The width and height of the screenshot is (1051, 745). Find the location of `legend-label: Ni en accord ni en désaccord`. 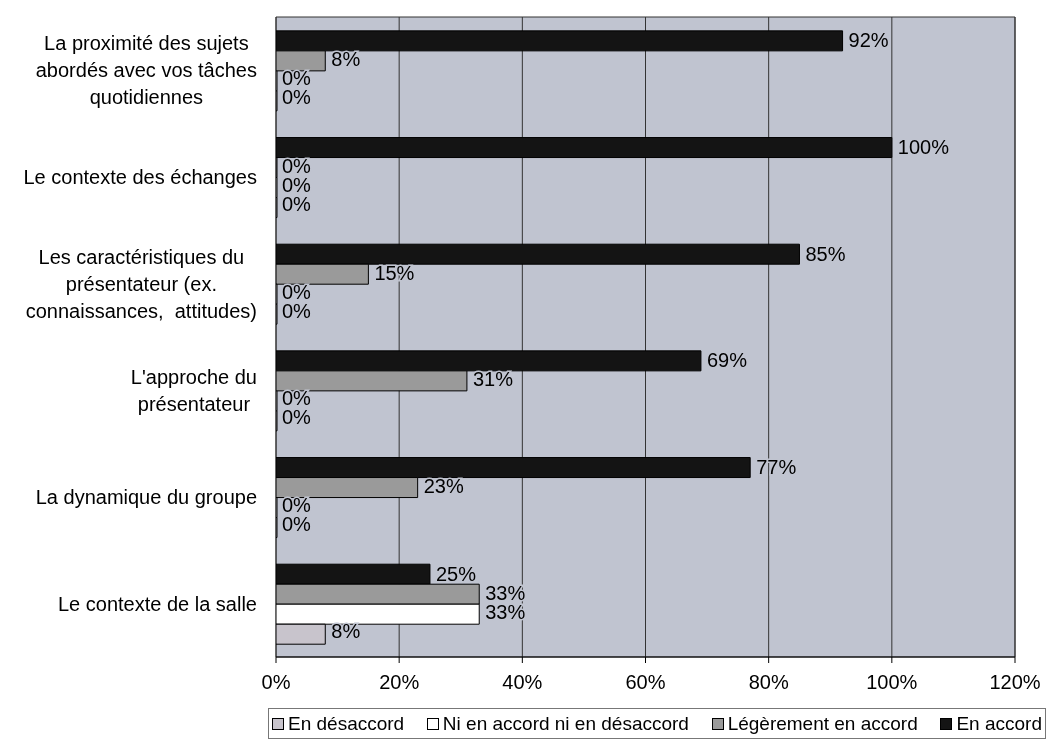

legend-label: Ni en accord ni en désaccord is located at coordinates (565, 723).